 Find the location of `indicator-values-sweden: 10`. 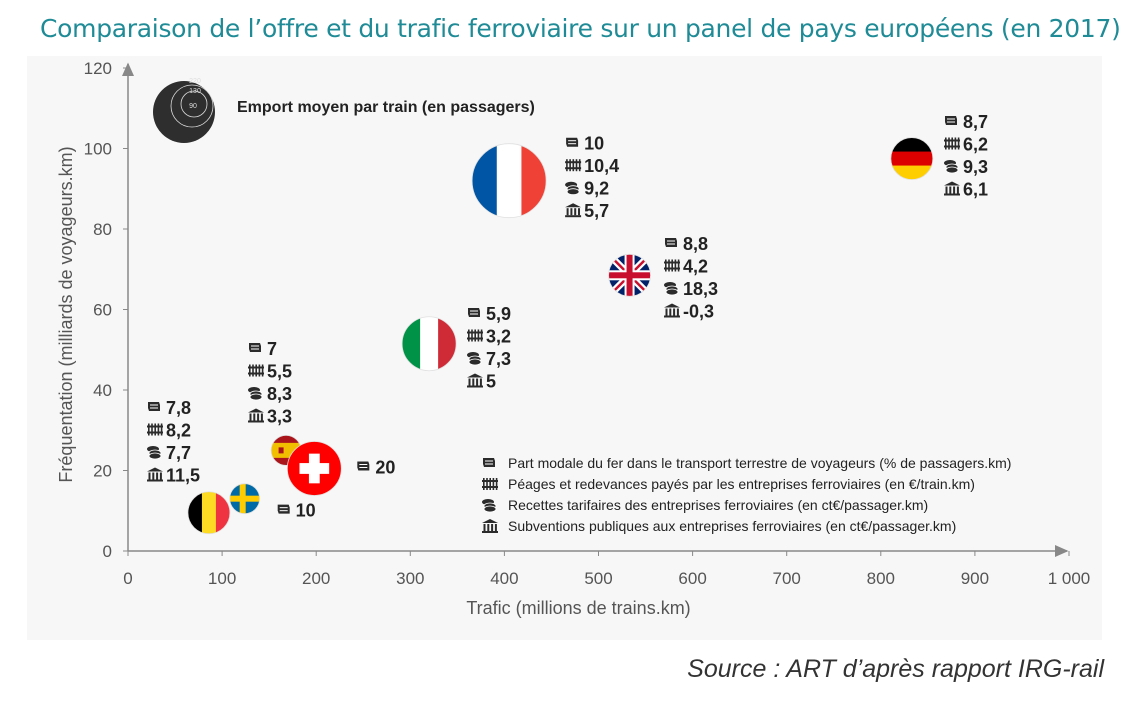

indicator-values-sweden: 10 is located at coordinates (296, 511).